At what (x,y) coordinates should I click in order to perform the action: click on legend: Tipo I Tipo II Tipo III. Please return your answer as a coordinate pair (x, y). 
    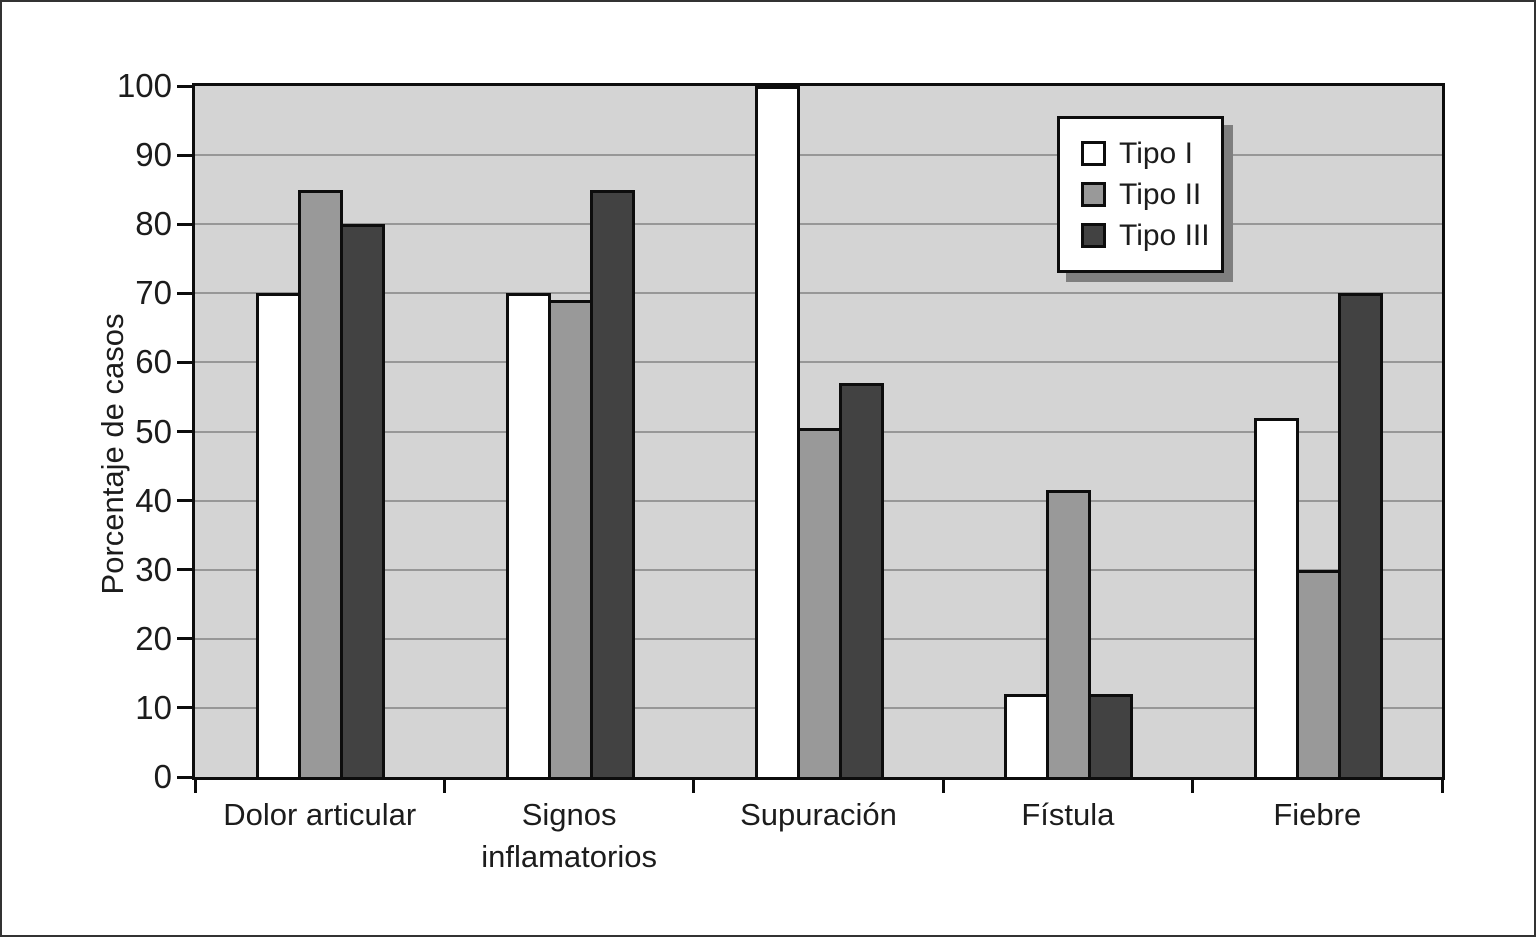
    Looking at the image, I should click on (1140, 194).